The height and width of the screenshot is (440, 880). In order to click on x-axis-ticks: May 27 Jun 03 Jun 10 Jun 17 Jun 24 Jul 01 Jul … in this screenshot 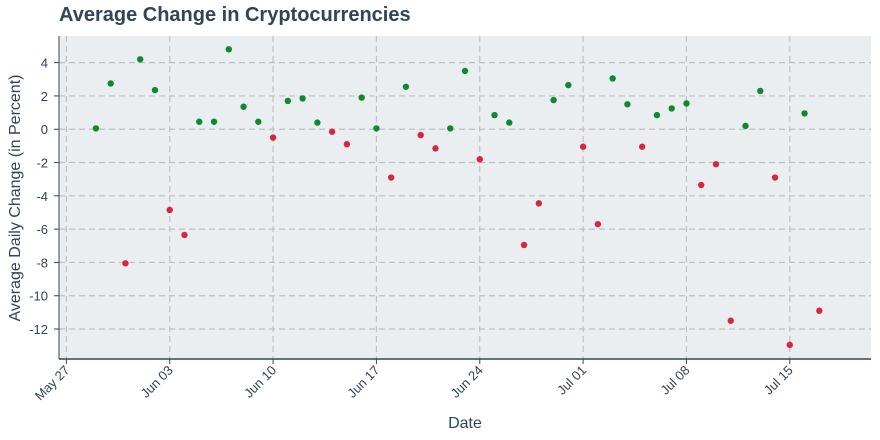, I will do `click(414, 381)`.